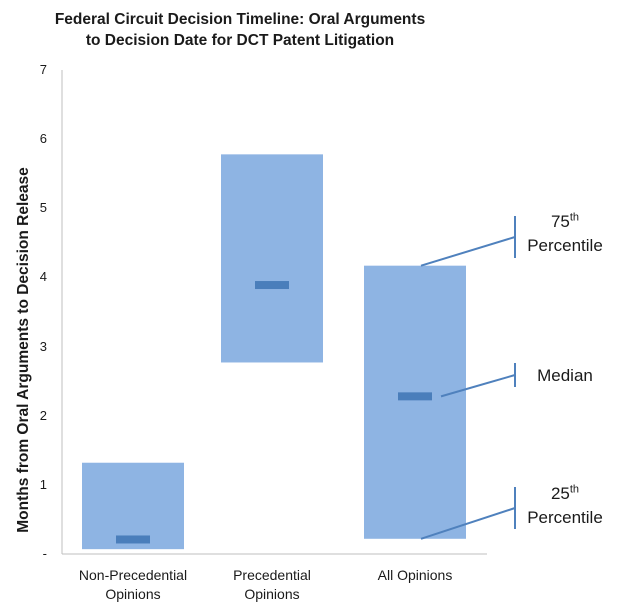  I want to click on y-tick-label: 4, so click(43, 277).